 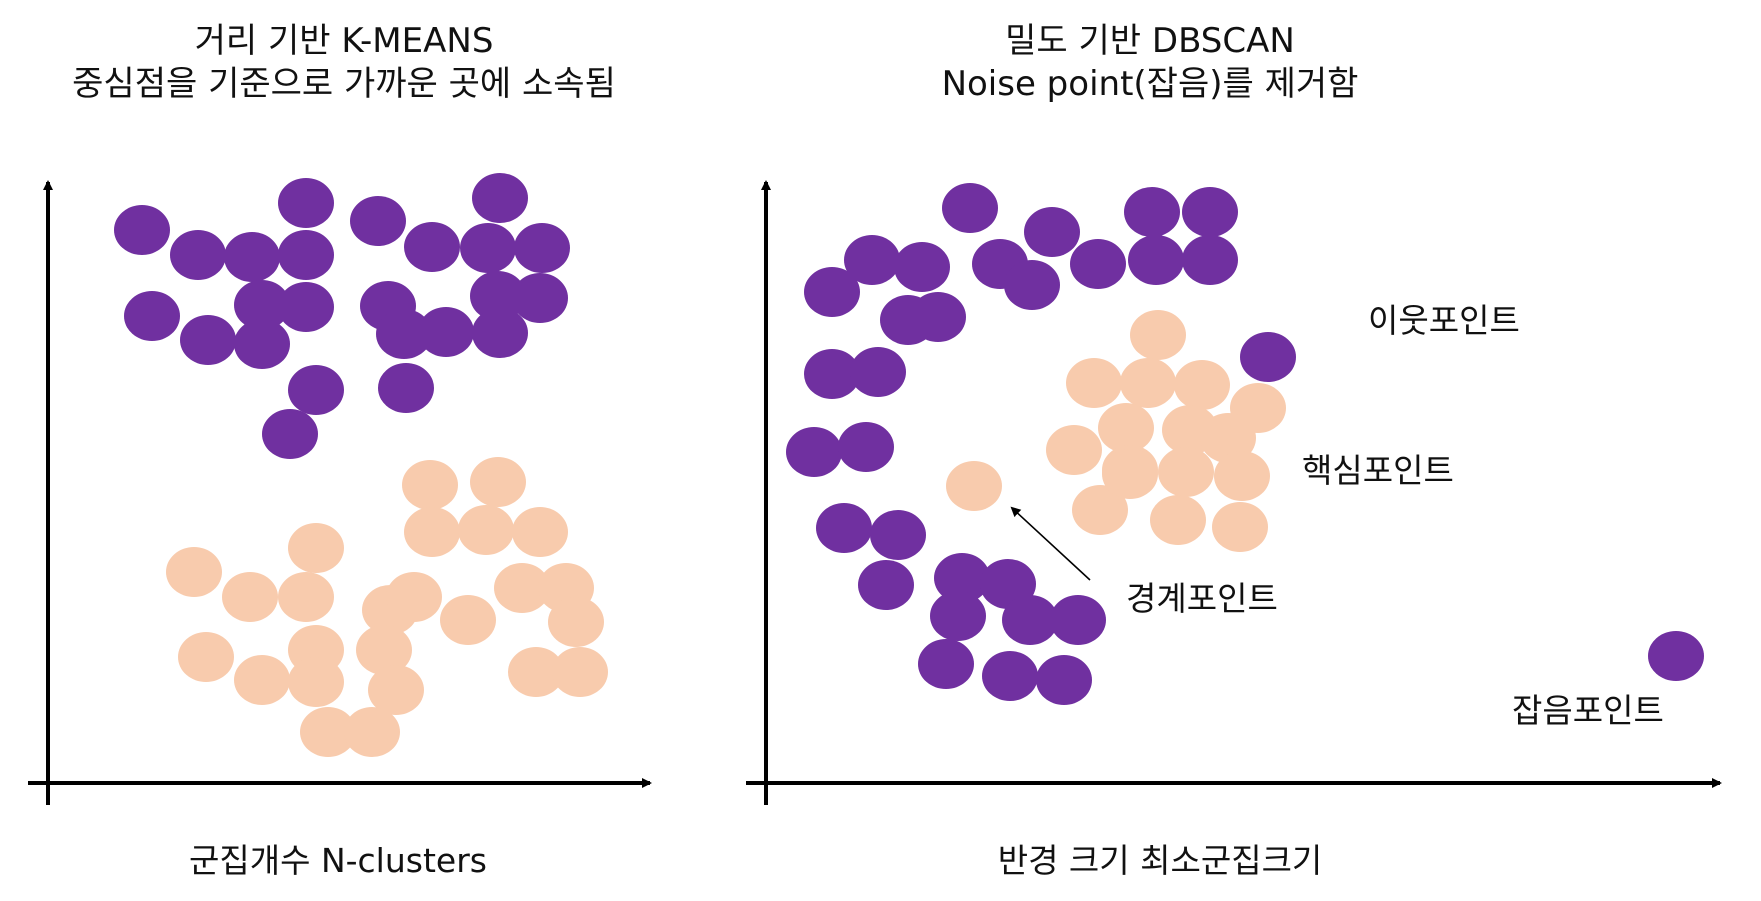 What do you see at coordinates (1378, 470) in the screenshot?
I see `core-point-label: 핵심포인트` at bounding box center [1378, 470].